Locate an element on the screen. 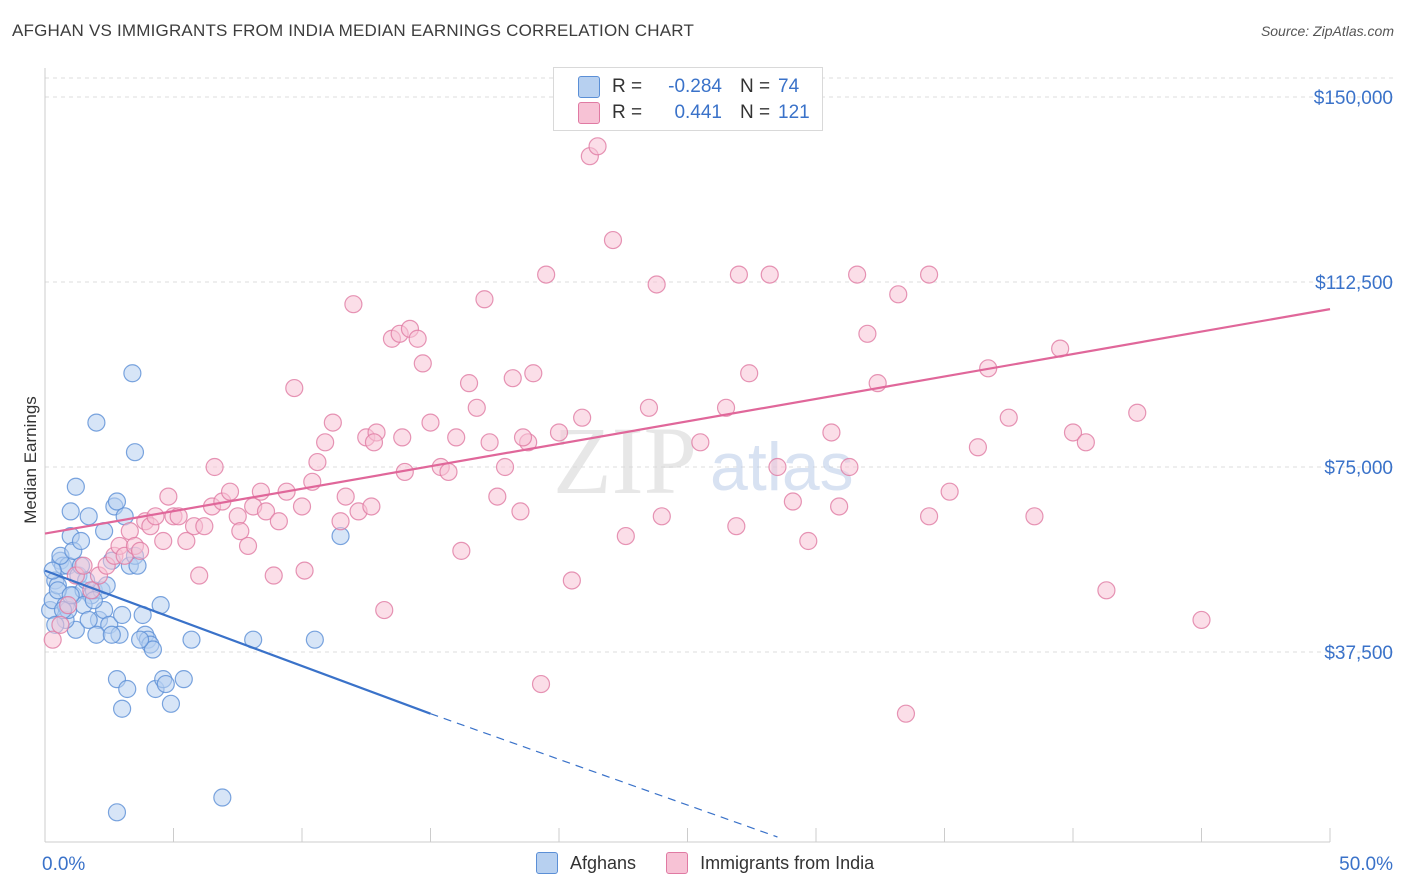 Image resolution: width=1406 pixels, height=892 pixels. x-tick-label-end: 50.0% is located at coordinates (1366, 864).